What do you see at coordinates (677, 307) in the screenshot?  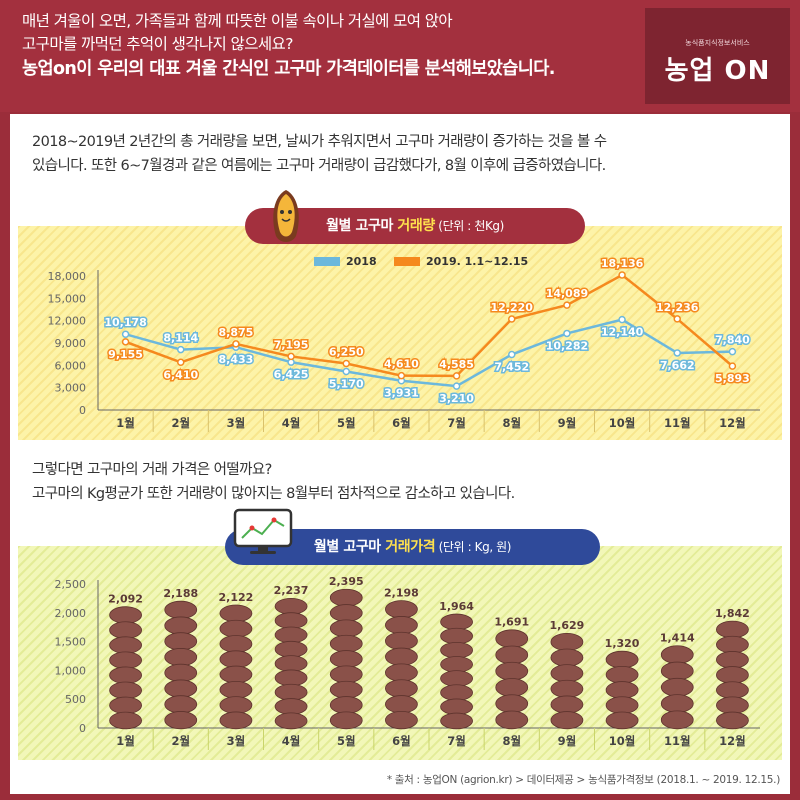 I see `value-label-2019: 12,236` at bounding box center [677, 307].